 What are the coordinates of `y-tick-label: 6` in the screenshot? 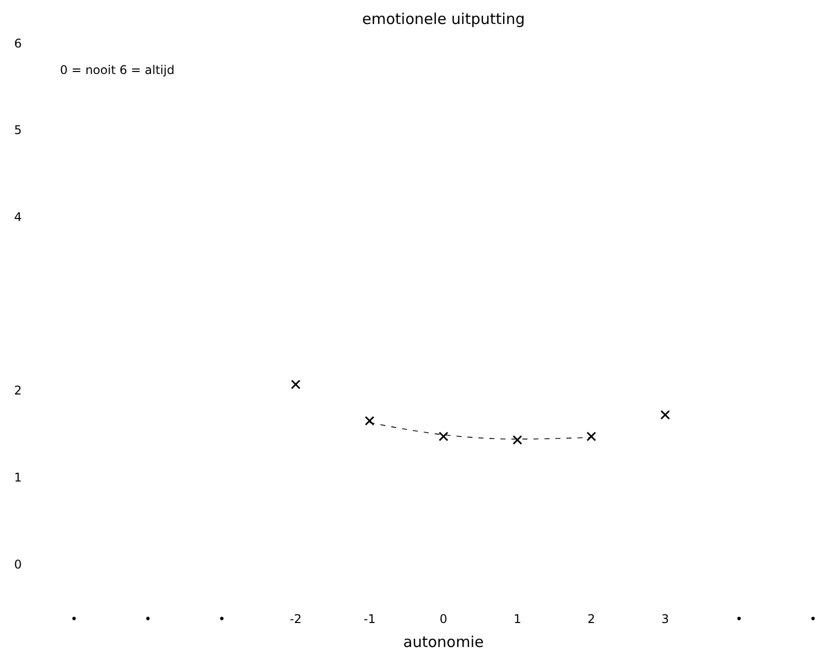 It's located at (18, 43).